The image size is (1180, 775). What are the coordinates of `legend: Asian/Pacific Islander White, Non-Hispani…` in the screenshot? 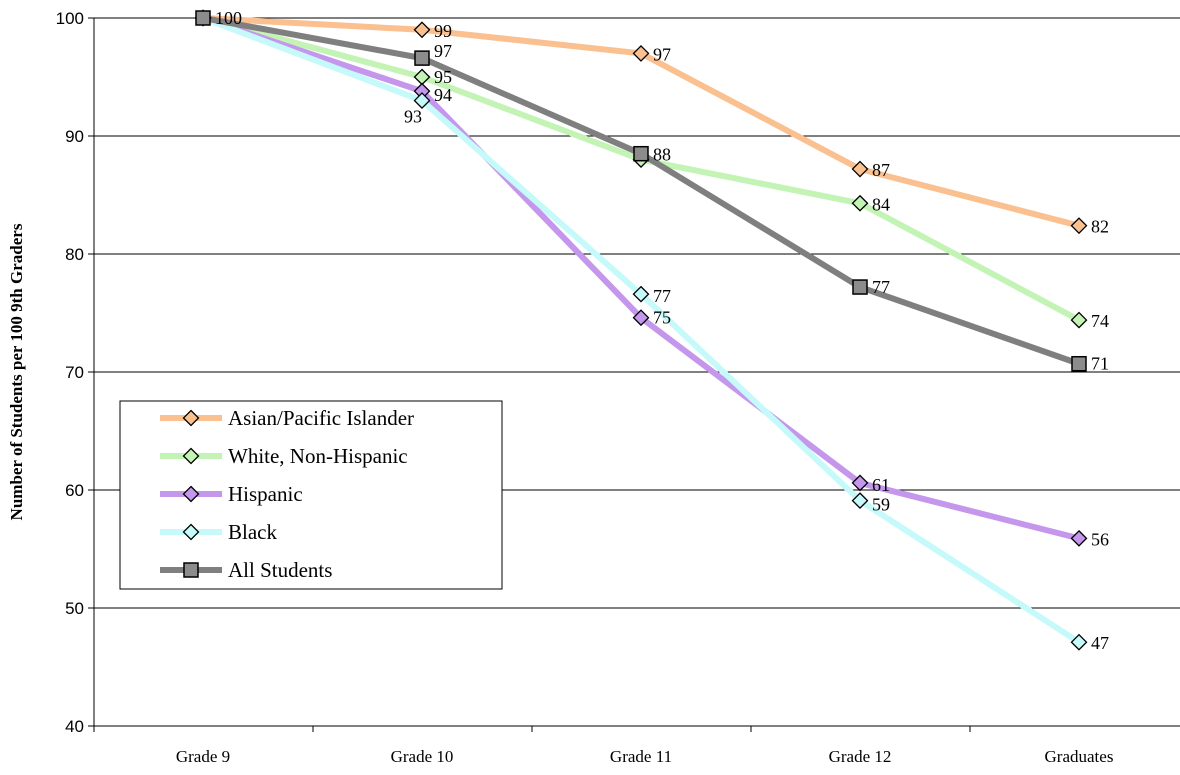 It's located at (311, 495).